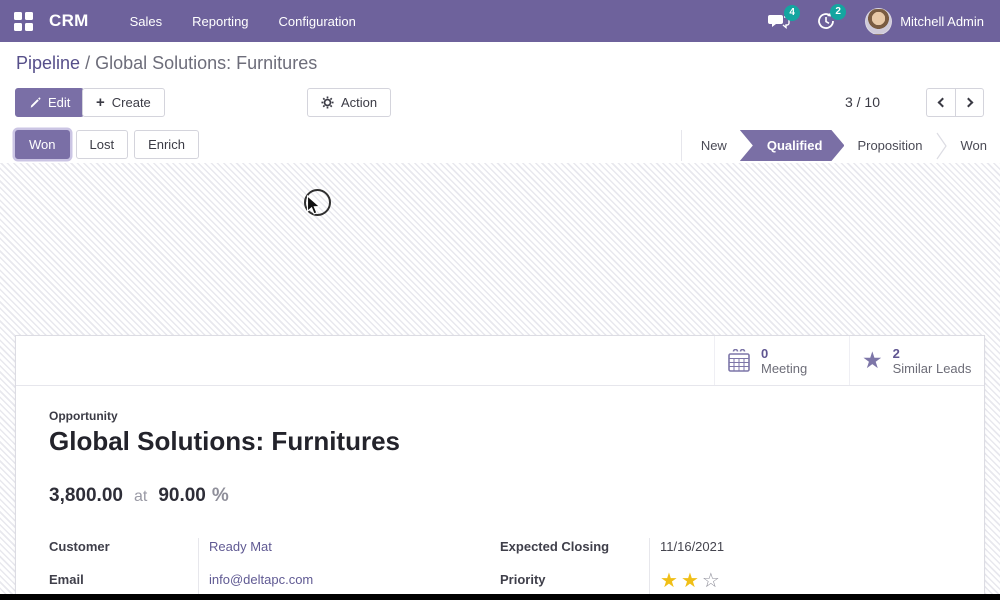 The width and height of the screenshot is (1000, 600). What do you see at coordinates (59, 102) in the screenshot?
I see `edit-button-label: Edit` at bounding box center [59, 102].